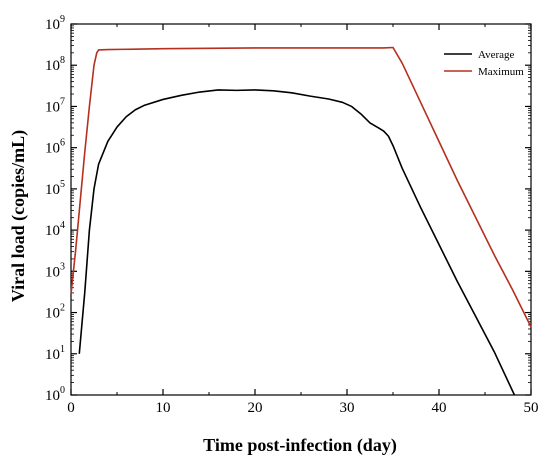  Describe the element at coordinates (62, 101) in the screenshot. I see `y-tick-exponent: 7` at that location.